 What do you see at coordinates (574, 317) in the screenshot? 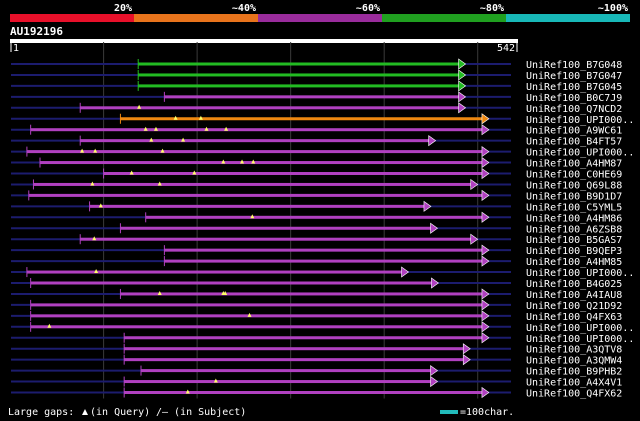
I see `hit-link: UniRef100_Q4FX63` at bounding box center [574, 317].